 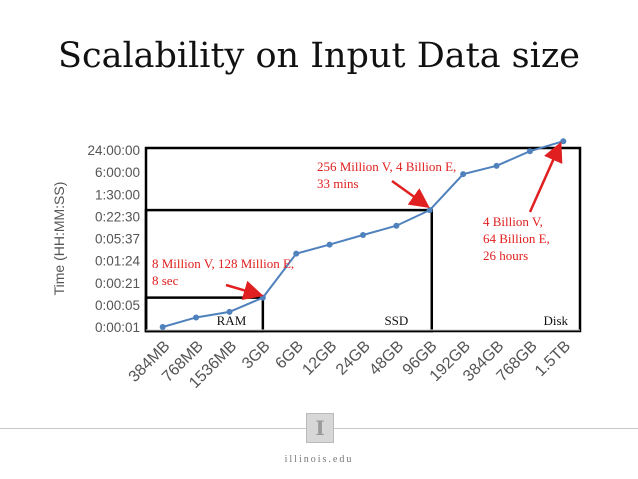 What do you see at coordinates (59, 239) in the screenshot?
I see `y-axis-label: Time (HH:MM:SS)` at bounding box center [59, 239].